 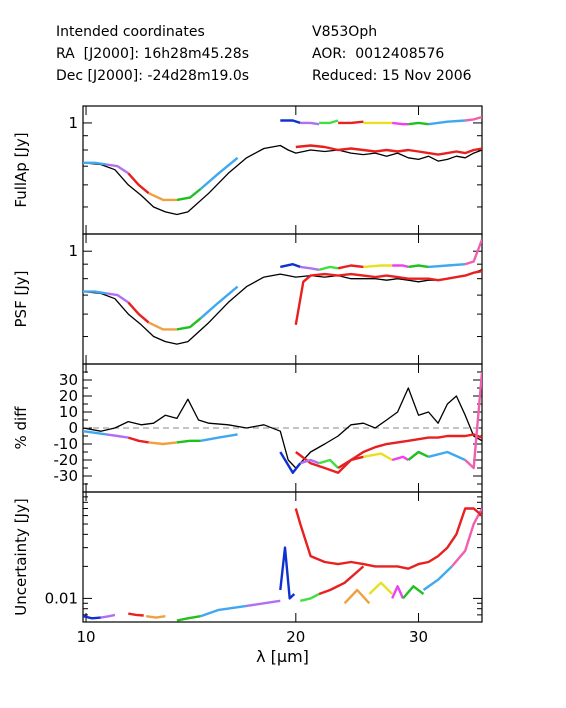 What do you see at coordinates (378, 54) in the screenshot?
I see `header-right-line-2: AOR: 0012408576` at bounding box center [378, 54].